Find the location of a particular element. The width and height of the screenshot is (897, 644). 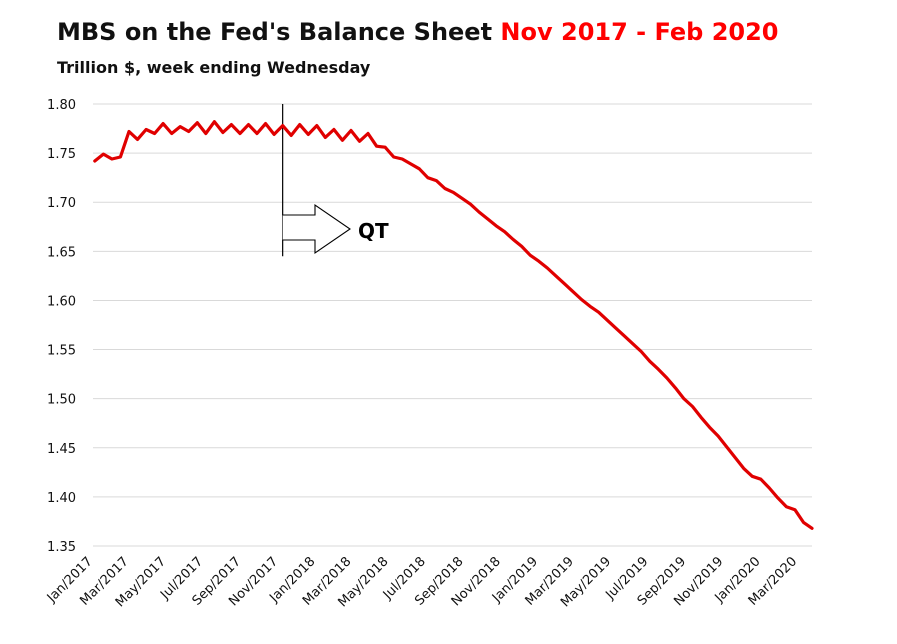

y-tick-label: 1.65 is located at coordinates (61, 252).